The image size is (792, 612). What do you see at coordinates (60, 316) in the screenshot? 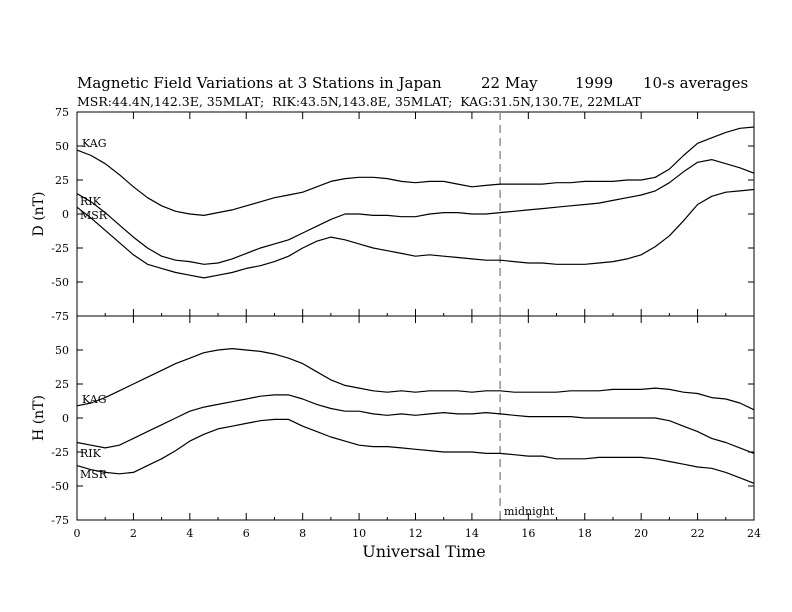
I see `ytick-label-D: -75` at bounding box center [60, 316].